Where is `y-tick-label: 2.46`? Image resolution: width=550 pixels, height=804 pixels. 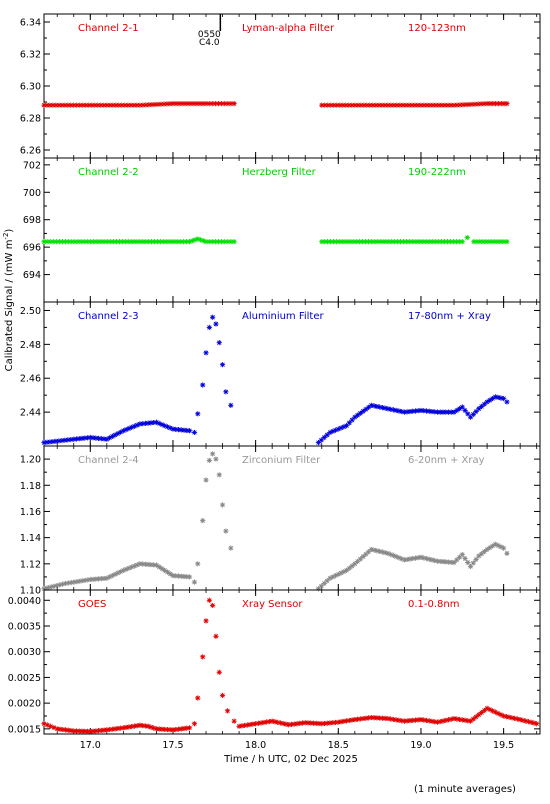 y-tick-label: 2.46 is located at coordinates (30, 379).